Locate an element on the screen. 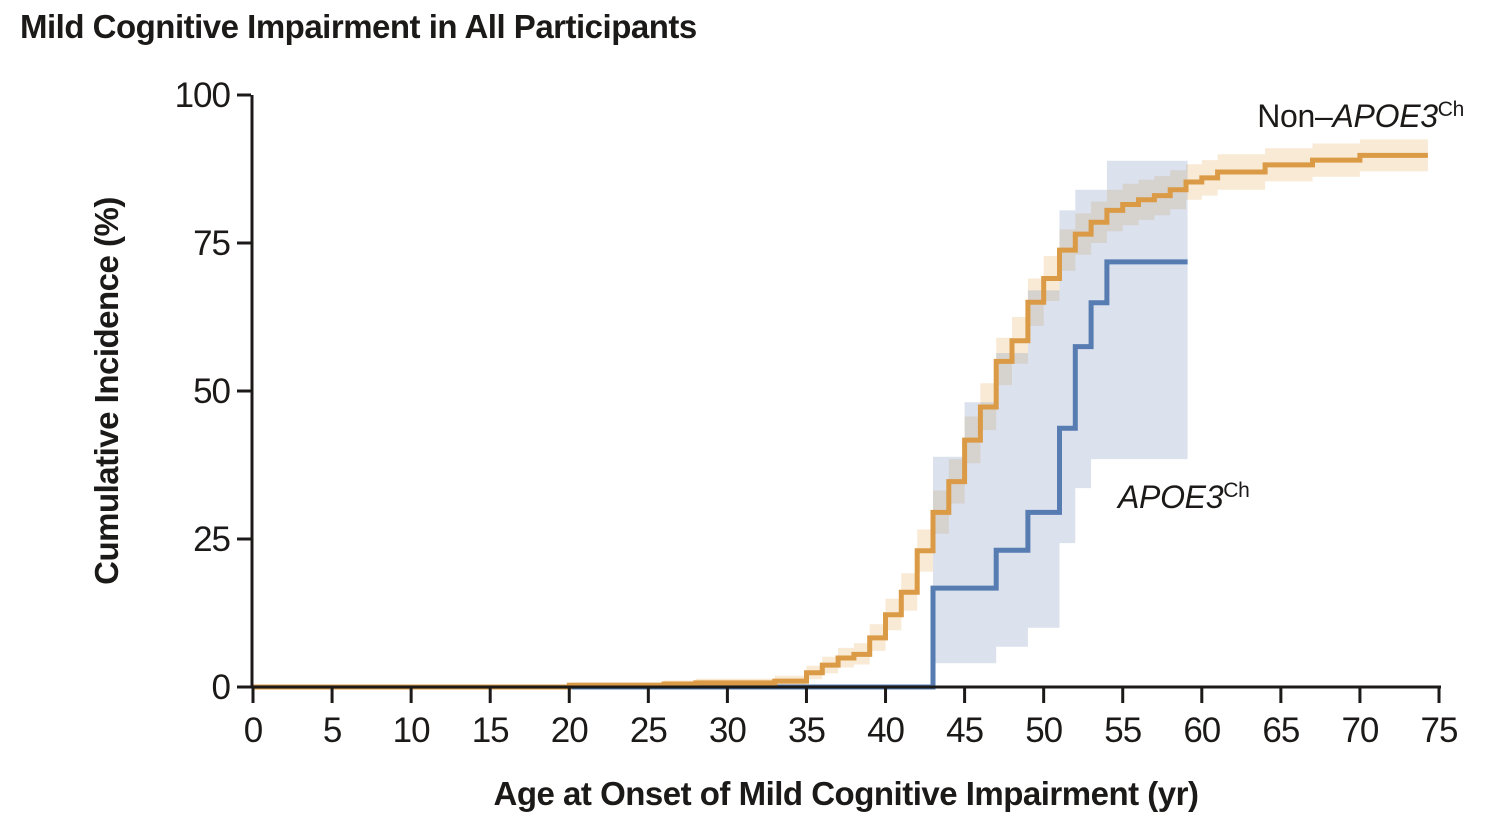 The width and height of the screenshot is (1488, 839). x-tick-label-55: 55 is located at coordinates (1122, 730).